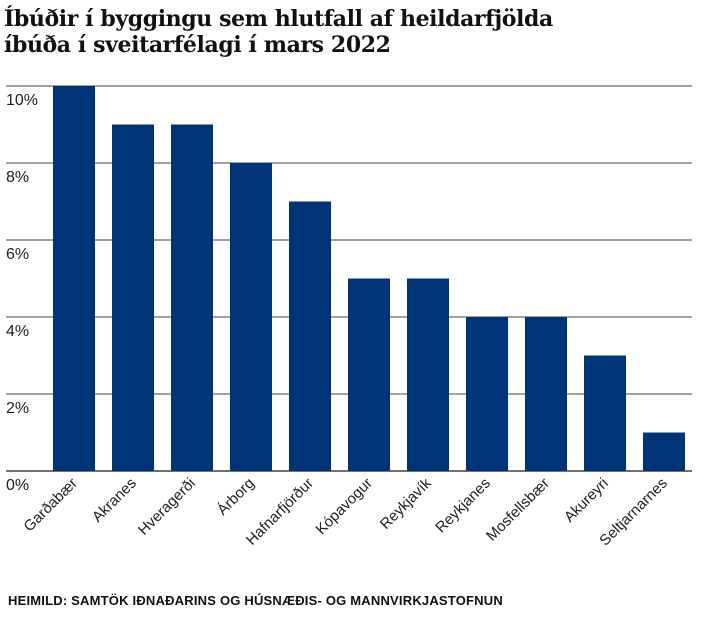 The width and height of the screenshot is (705, 618). What do you see at coordinates (17, 485) in the screenshot?
I see `y-tick-label-0: 0%` at bounding box center [17, 485].